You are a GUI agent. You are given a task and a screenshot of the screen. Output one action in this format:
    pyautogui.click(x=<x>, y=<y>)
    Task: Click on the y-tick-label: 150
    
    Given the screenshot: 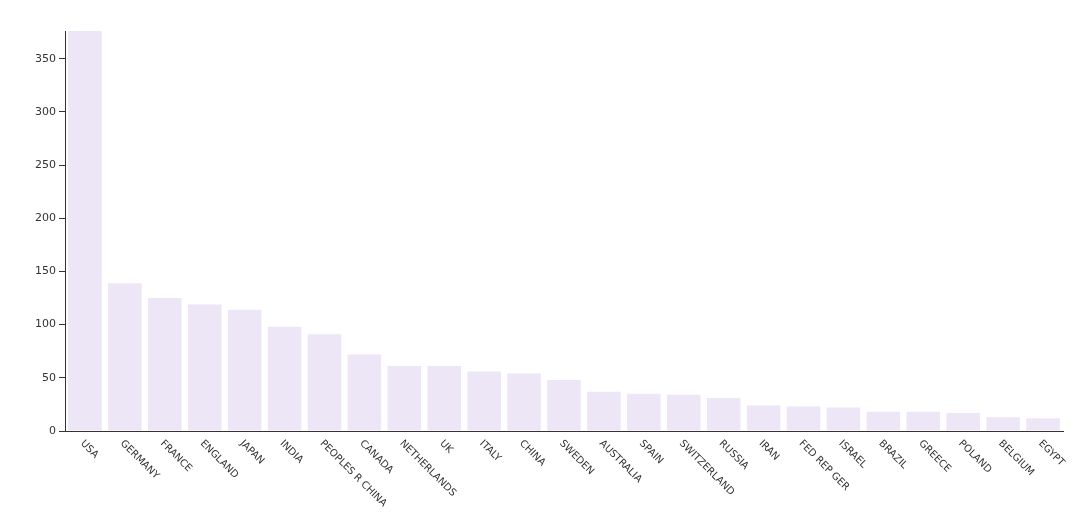 What is the action you would take?
    pyautogui.click(x=45, y=271)
    